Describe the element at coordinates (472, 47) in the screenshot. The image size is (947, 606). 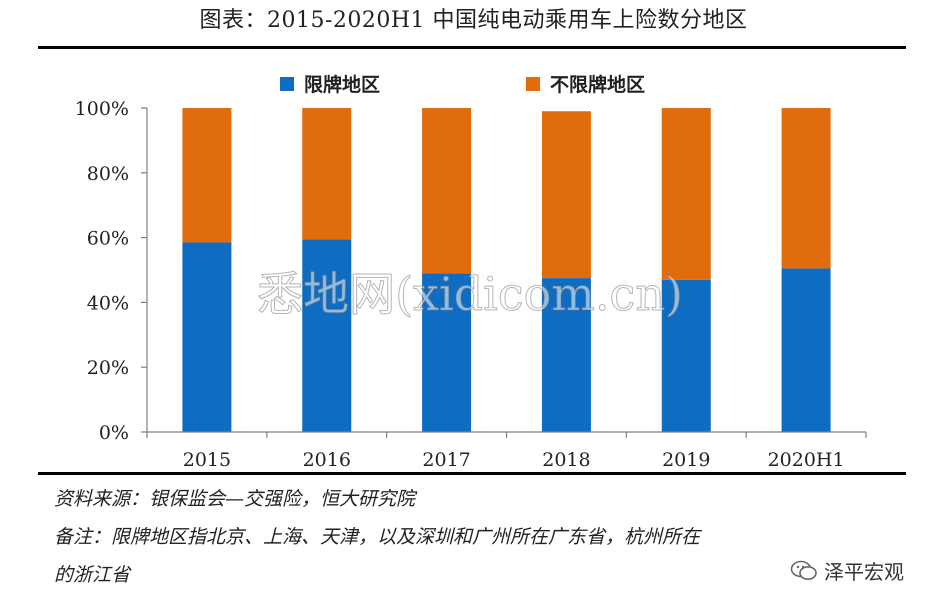
I see `top-rule` at that location.